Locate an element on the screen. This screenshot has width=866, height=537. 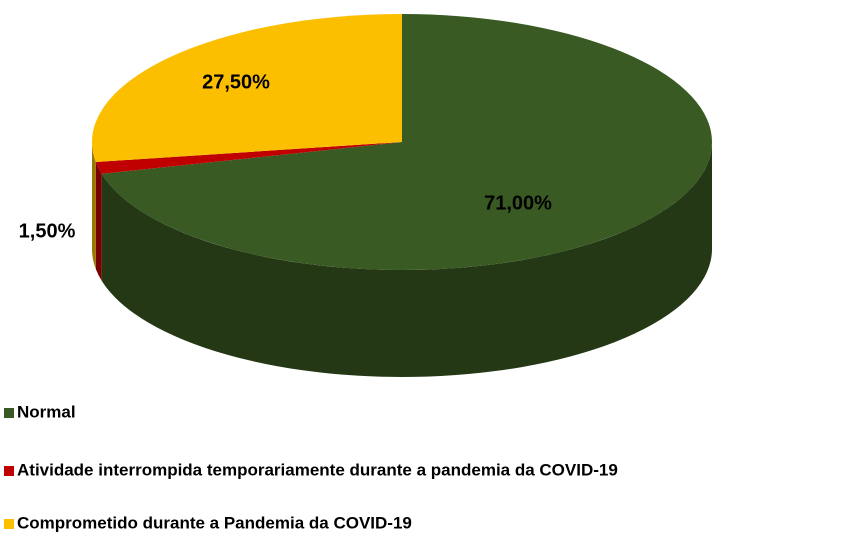
legend-label: Normal is located at coordinates (46, 411).